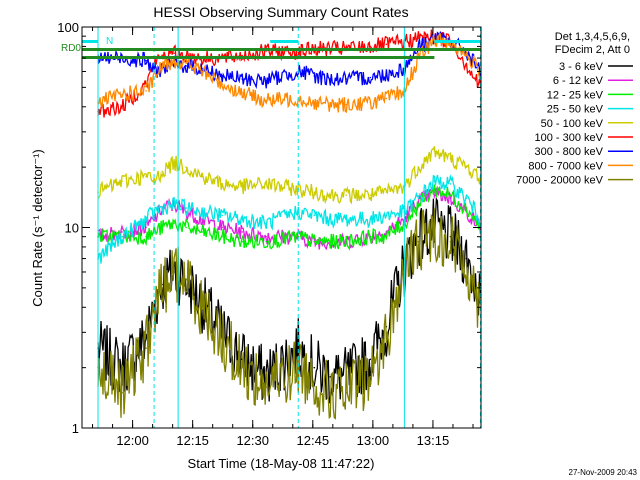 The height and width of the screenshot is (480, 640). Describe the element at coordinates (252, 440) in the screenshot. I see `x-tick-label: 12:30` at that location.